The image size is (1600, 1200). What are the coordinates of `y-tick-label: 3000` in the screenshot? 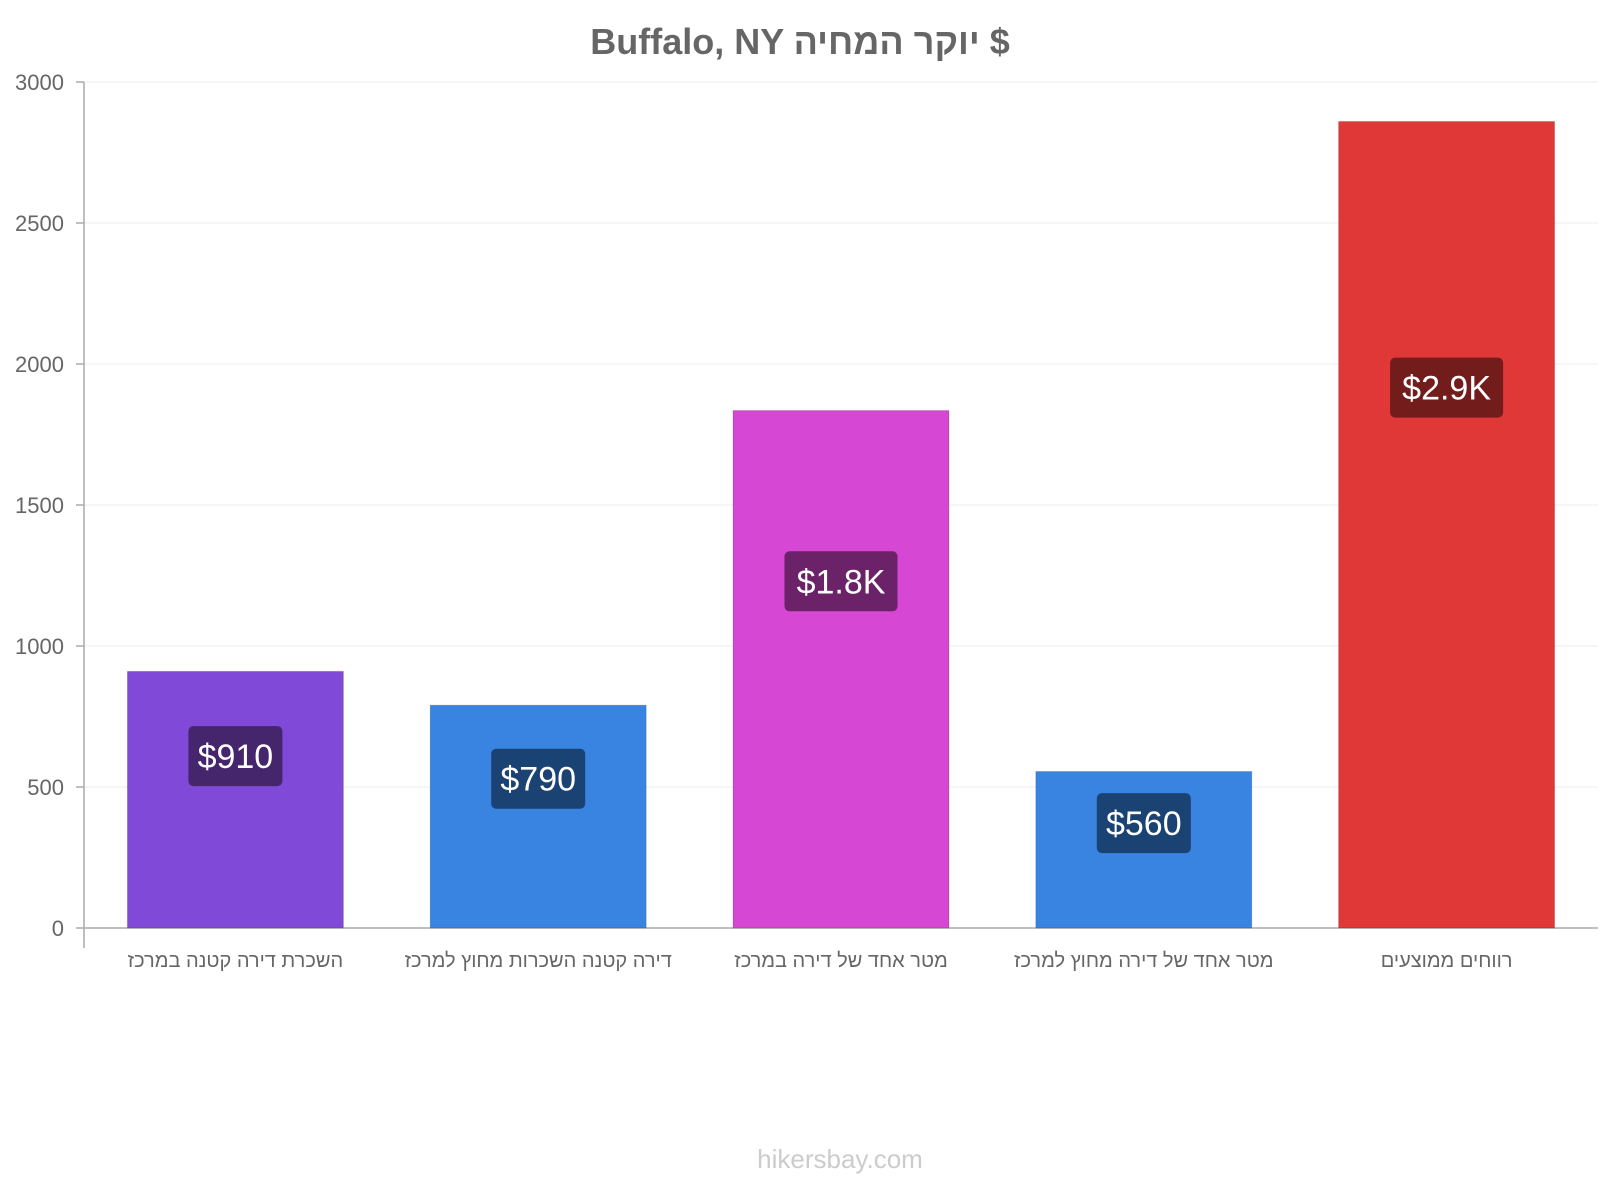 It's located at (39, 82).